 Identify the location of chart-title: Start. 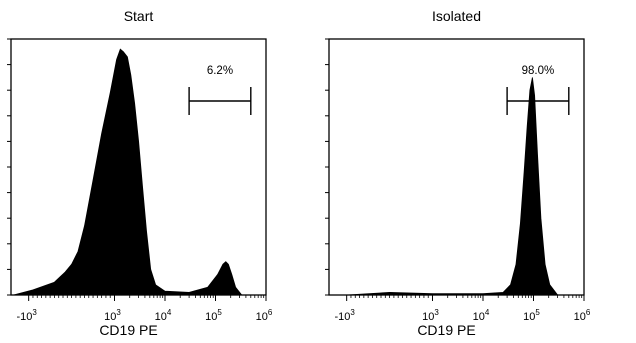
(139, 16).